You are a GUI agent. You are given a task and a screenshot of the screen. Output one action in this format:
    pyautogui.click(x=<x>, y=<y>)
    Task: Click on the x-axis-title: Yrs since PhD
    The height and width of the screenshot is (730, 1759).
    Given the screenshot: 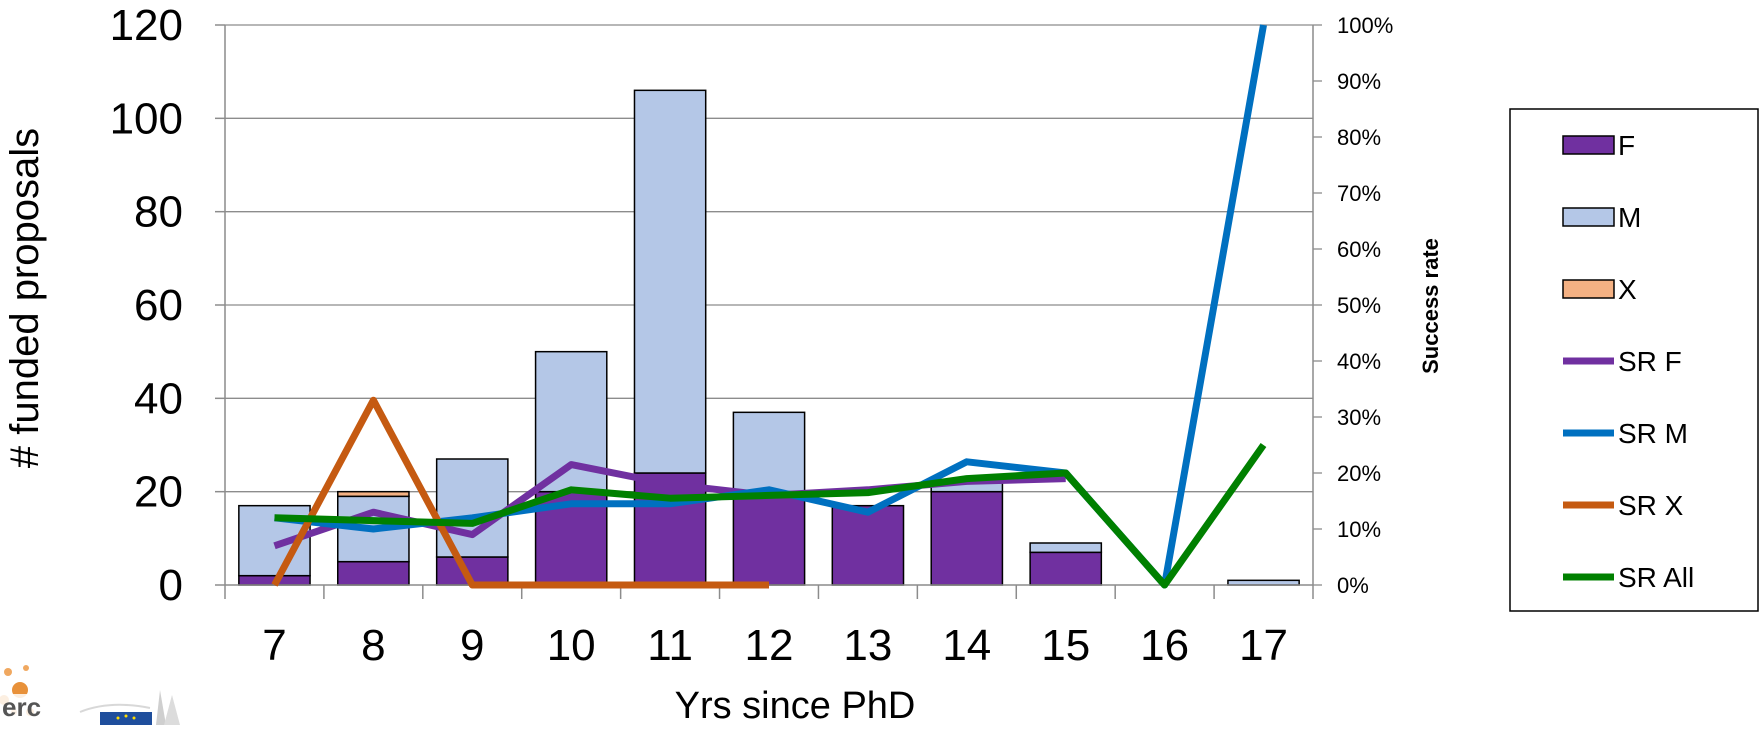 What is the action you would take?
    pyautogui.click(x=795, y=705)
    